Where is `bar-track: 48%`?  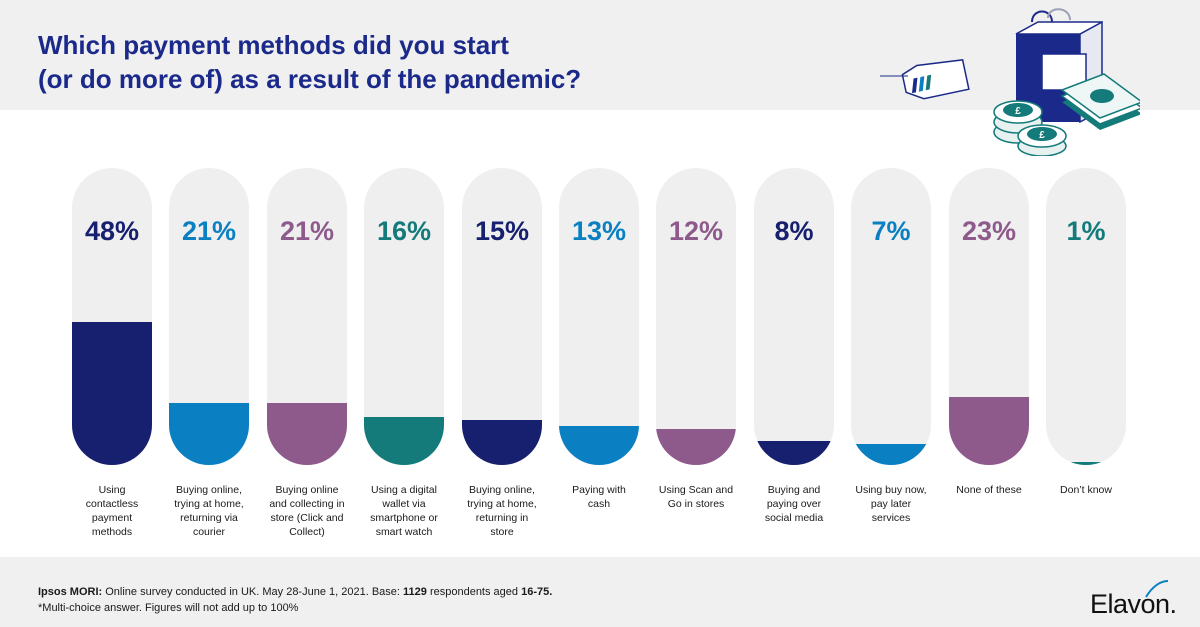
bar-track: 48% is located at coordinates (112, 316).